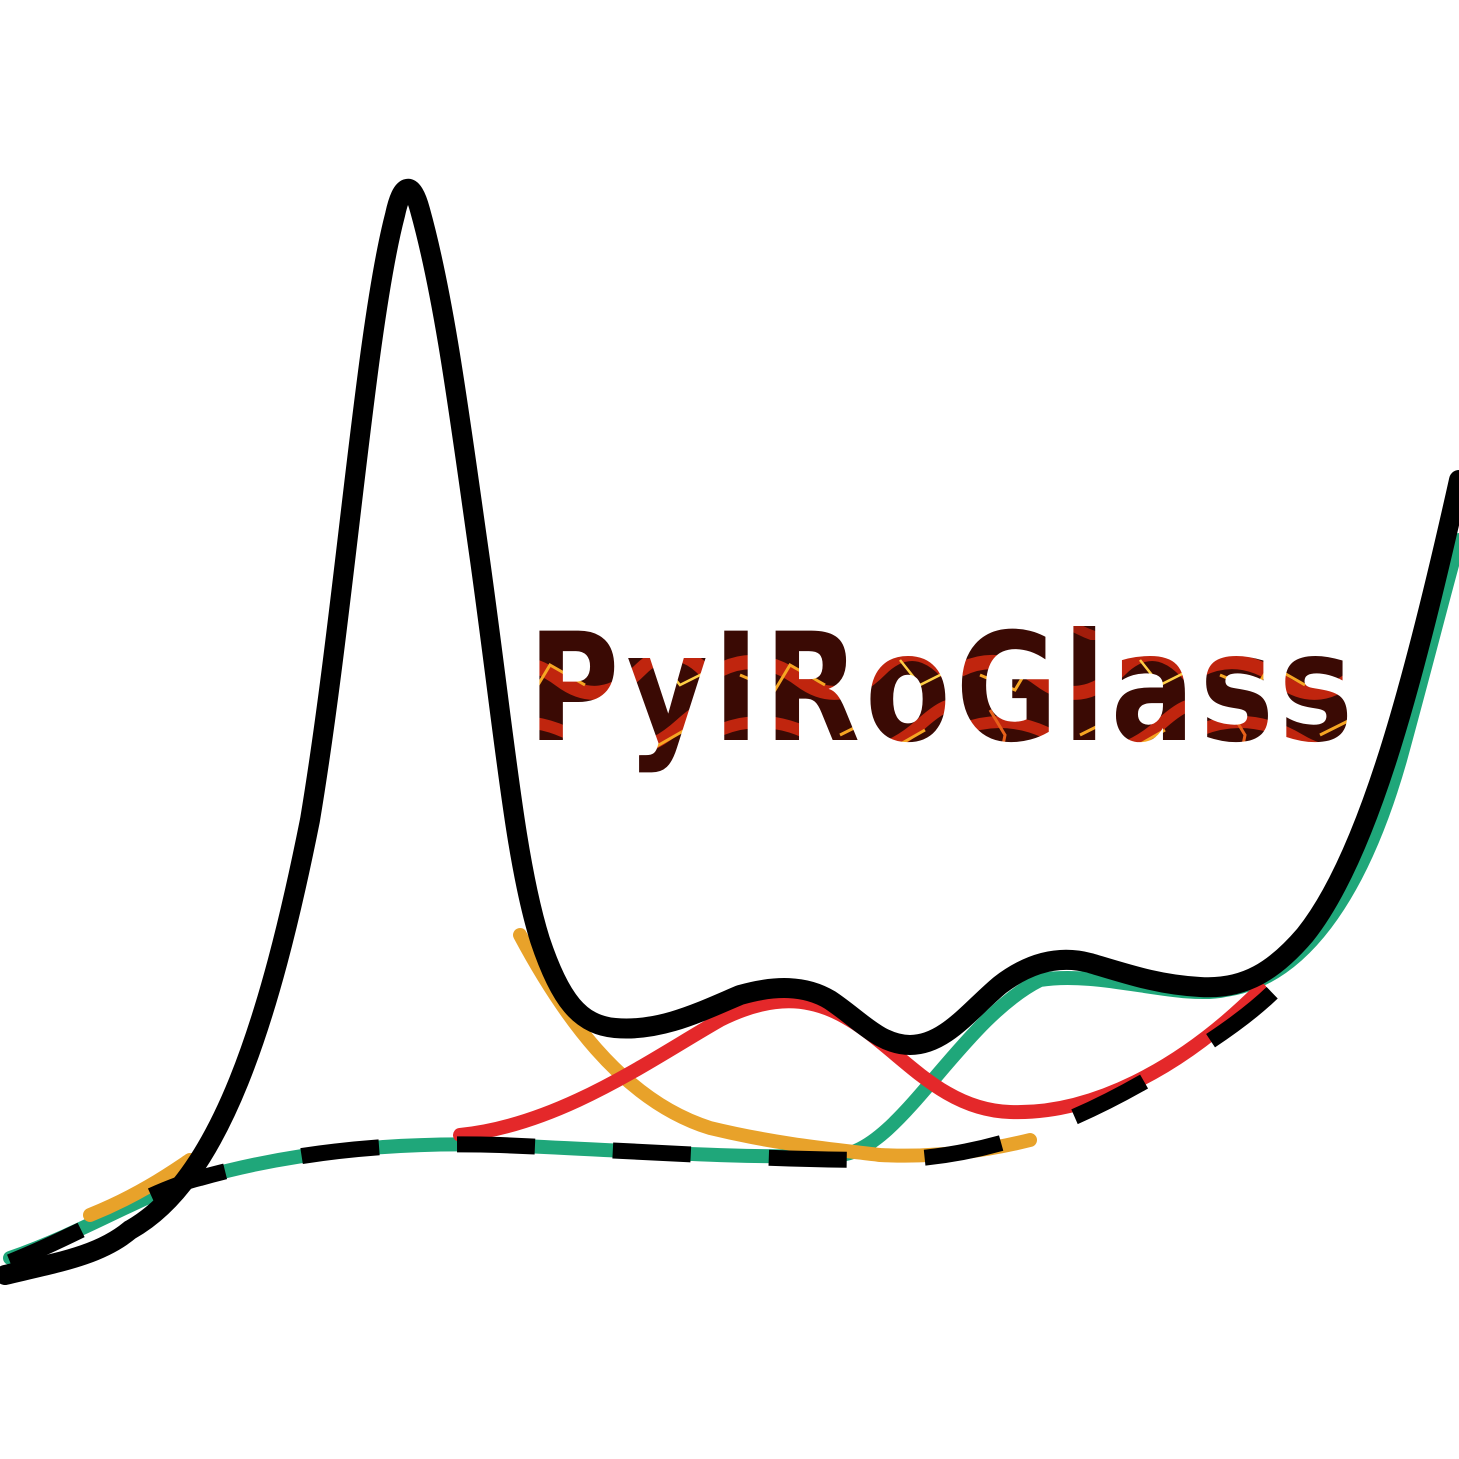  I want to click on wordmark-text: PyIRoGlass, so click(943, 689).